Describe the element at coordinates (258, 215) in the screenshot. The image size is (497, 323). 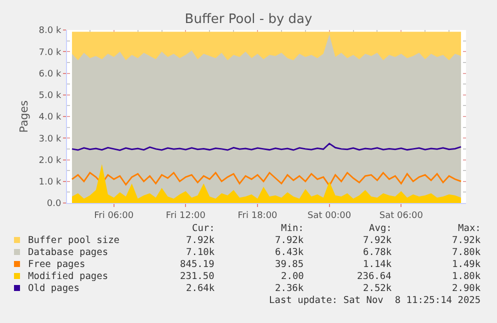
I see `x-tick-label: Fri 18:00` at that location.